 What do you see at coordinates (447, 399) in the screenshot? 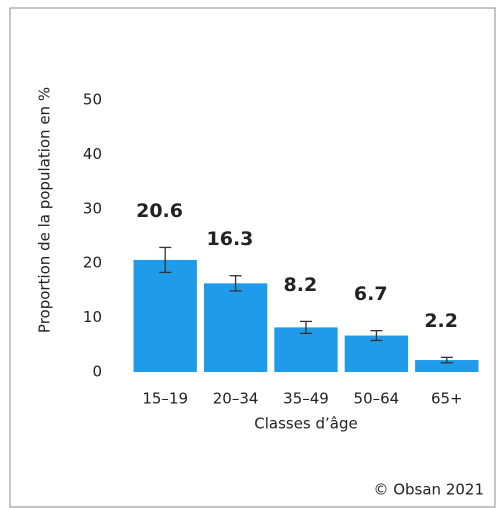
I see `x-tick-label: 65+` at bounding box center [447, 399].